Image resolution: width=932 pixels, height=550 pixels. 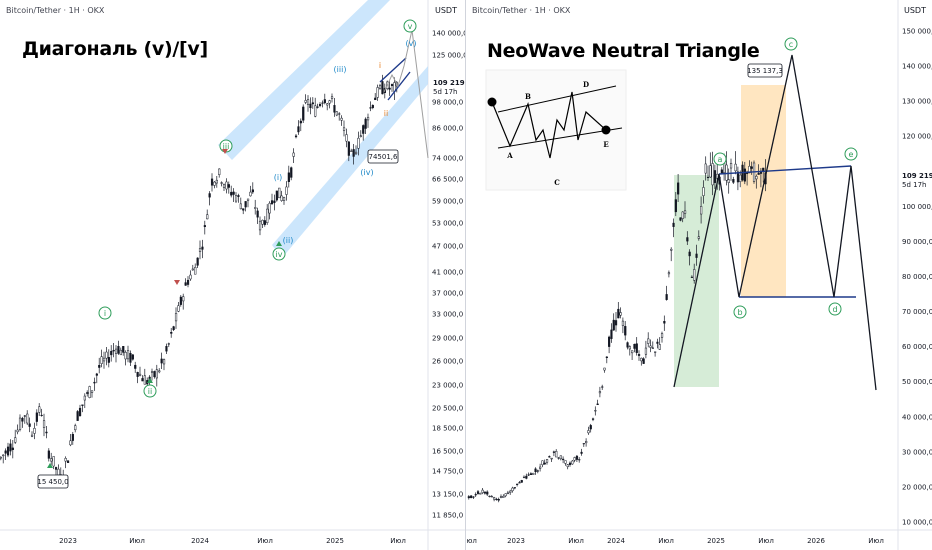 I want to click on right-y-tick-label: 90 000,0, so click(x=917, y=242).